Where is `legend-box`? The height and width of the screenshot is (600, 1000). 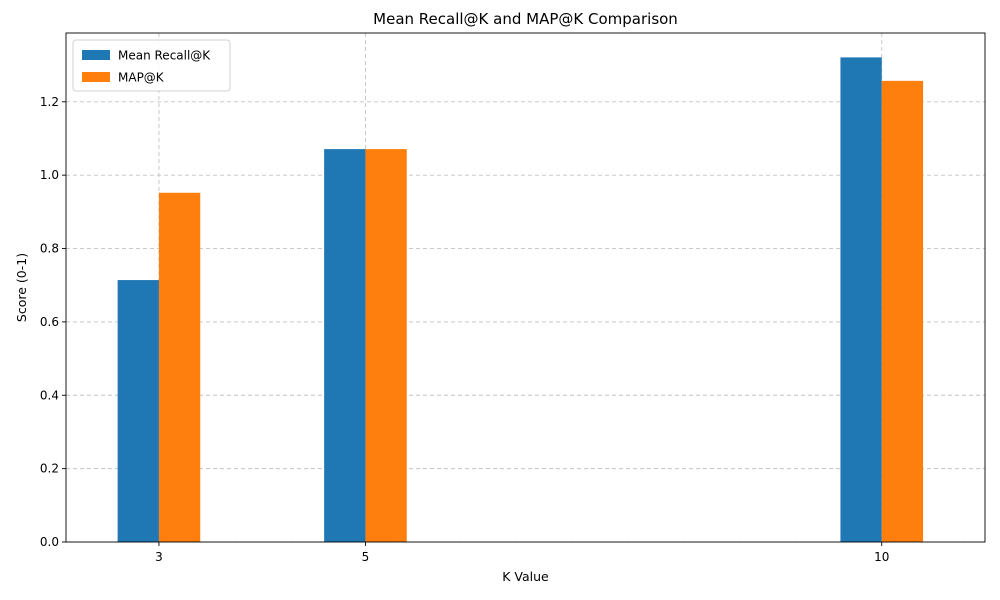 legend-box is located at coordinates (151, 65).